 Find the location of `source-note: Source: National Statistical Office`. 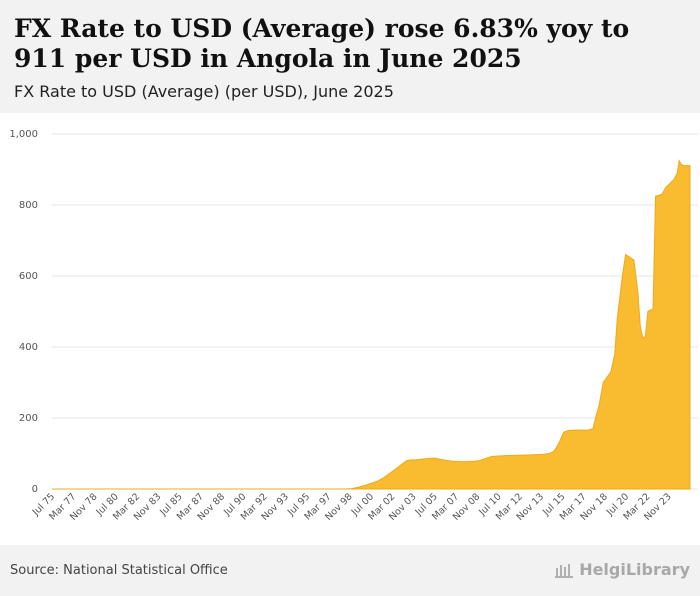

source-note: Source: National Statistical Office is located at coordinates (119, 570).